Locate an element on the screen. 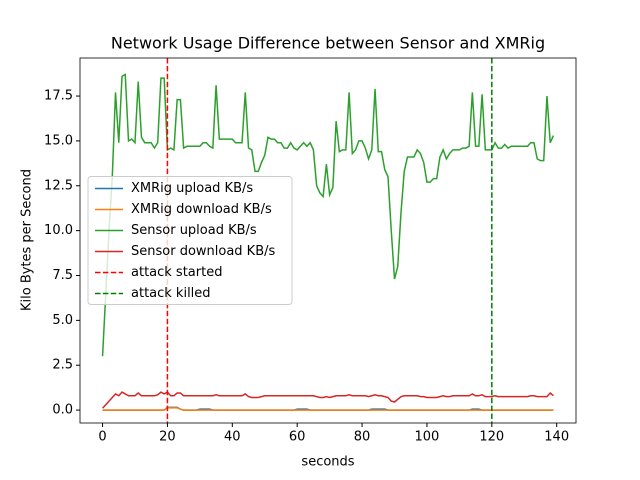  y-tick-label: 0.0 is located at coordinates (62, 410).